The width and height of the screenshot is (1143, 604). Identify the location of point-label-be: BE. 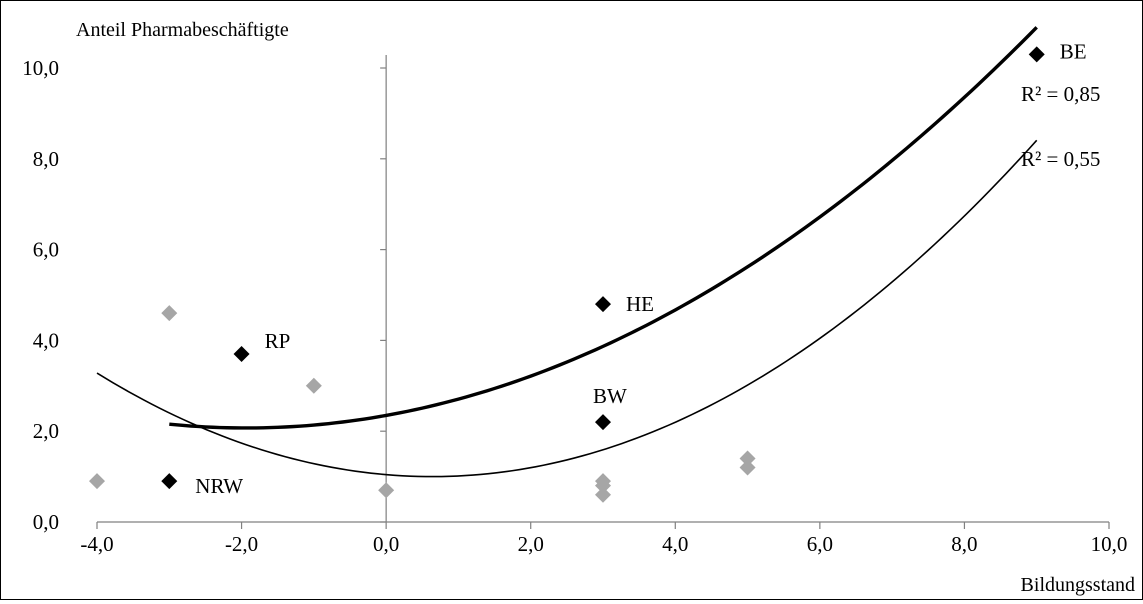
(1073, 51).